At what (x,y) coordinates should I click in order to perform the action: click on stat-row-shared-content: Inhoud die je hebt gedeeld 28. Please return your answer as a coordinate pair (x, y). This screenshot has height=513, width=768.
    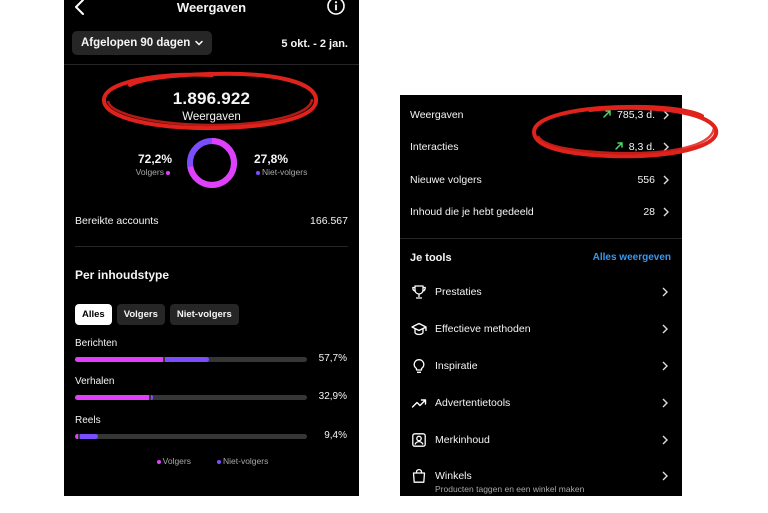
    Looking at the image, I should click on (541, 212).